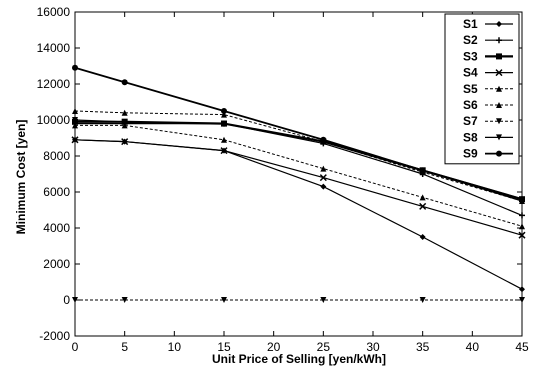 Image resolution: width=536 pixels, height=371 pixels. What do you see at coordinates (499, 56) in the screenshot?
I see `legend-marker-s3` at bounding box center [499, 56].